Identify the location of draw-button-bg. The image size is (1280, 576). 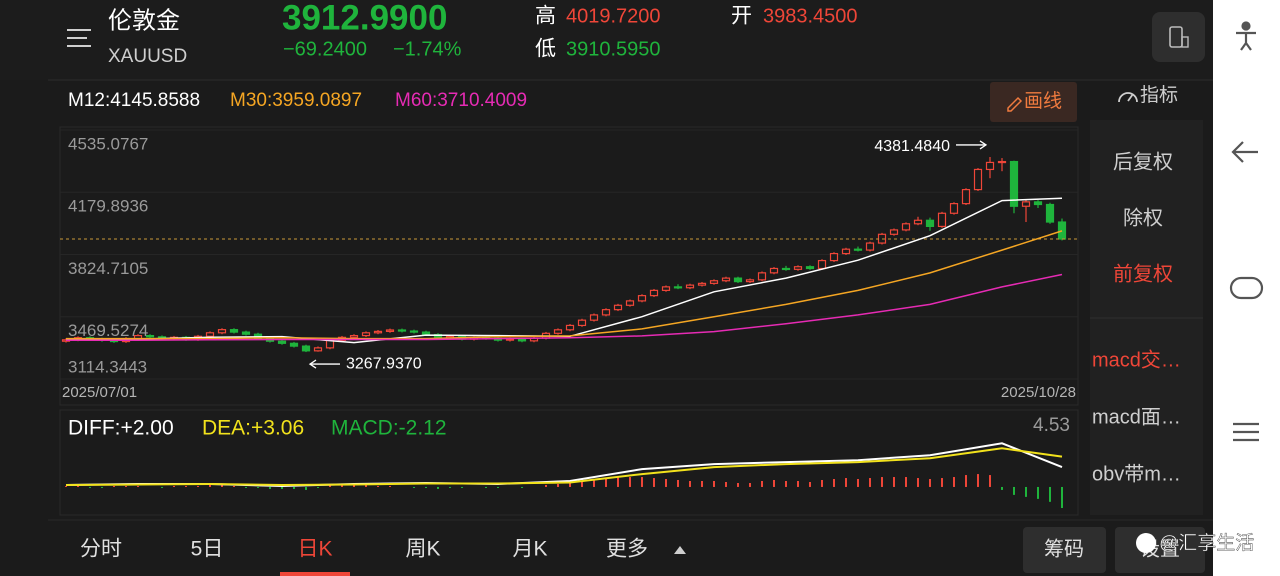
(1033, 102).